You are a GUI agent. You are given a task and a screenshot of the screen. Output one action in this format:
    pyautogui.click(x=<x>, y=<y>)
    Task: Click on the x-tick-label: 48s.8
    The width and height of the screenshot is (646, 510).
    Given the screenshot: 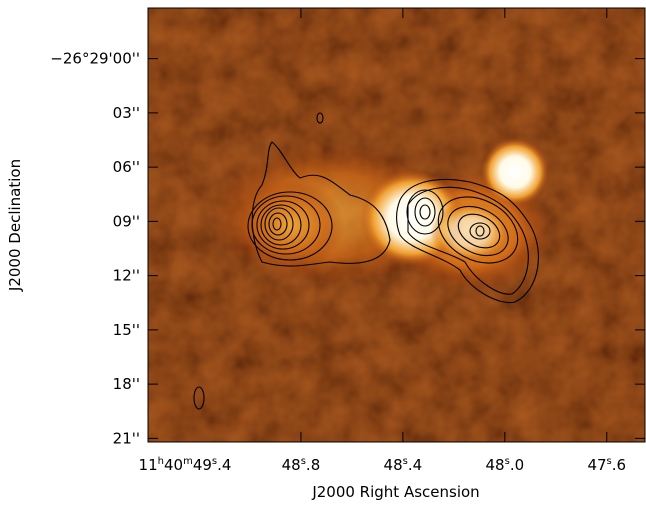 What is the action you would take?
    pyautogui.click(x=301, y=465)
    